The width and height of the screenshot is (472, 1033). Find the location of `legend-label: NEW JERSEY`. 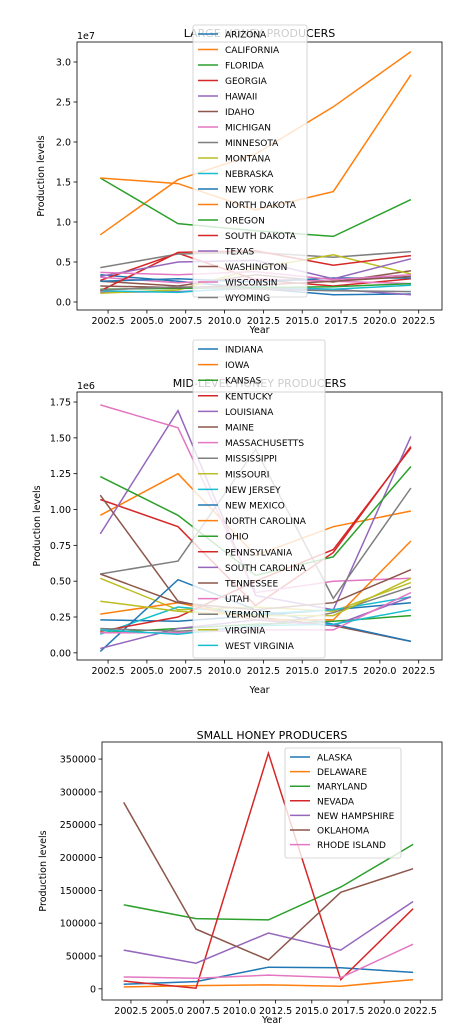

legend-label: NEW JERSEY is located at coordinates (253, 491).